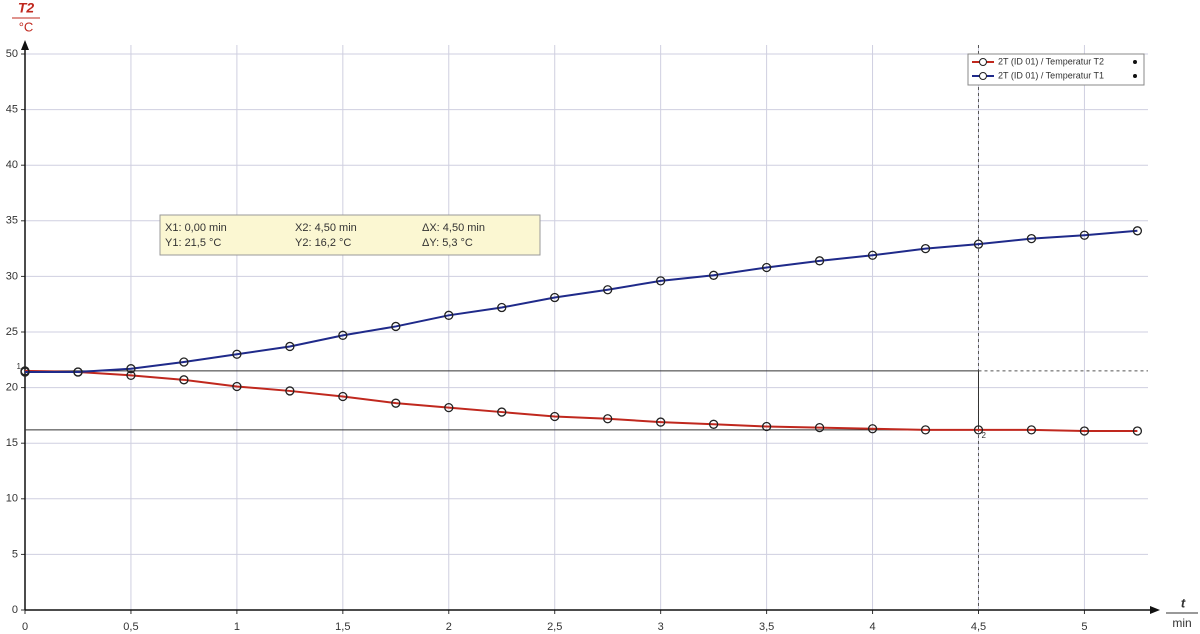  Describe the element at coordinates (12, 110) in the screenshot. I see `y-tick-label: 45` at that location.